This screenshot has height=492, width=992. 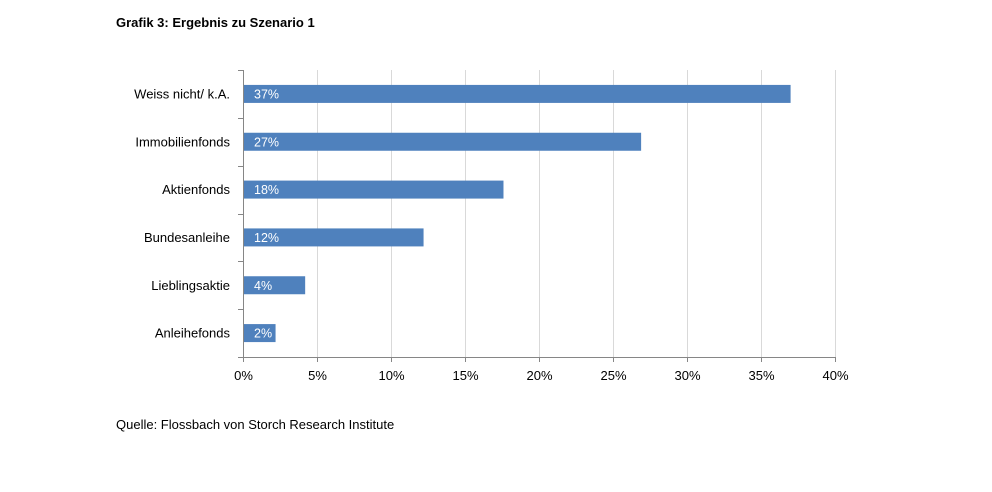 What do you see at coordinates (263, 334) in the screenshot?
I see `bar-data-label: 2%` at bounding box center [263, 334].